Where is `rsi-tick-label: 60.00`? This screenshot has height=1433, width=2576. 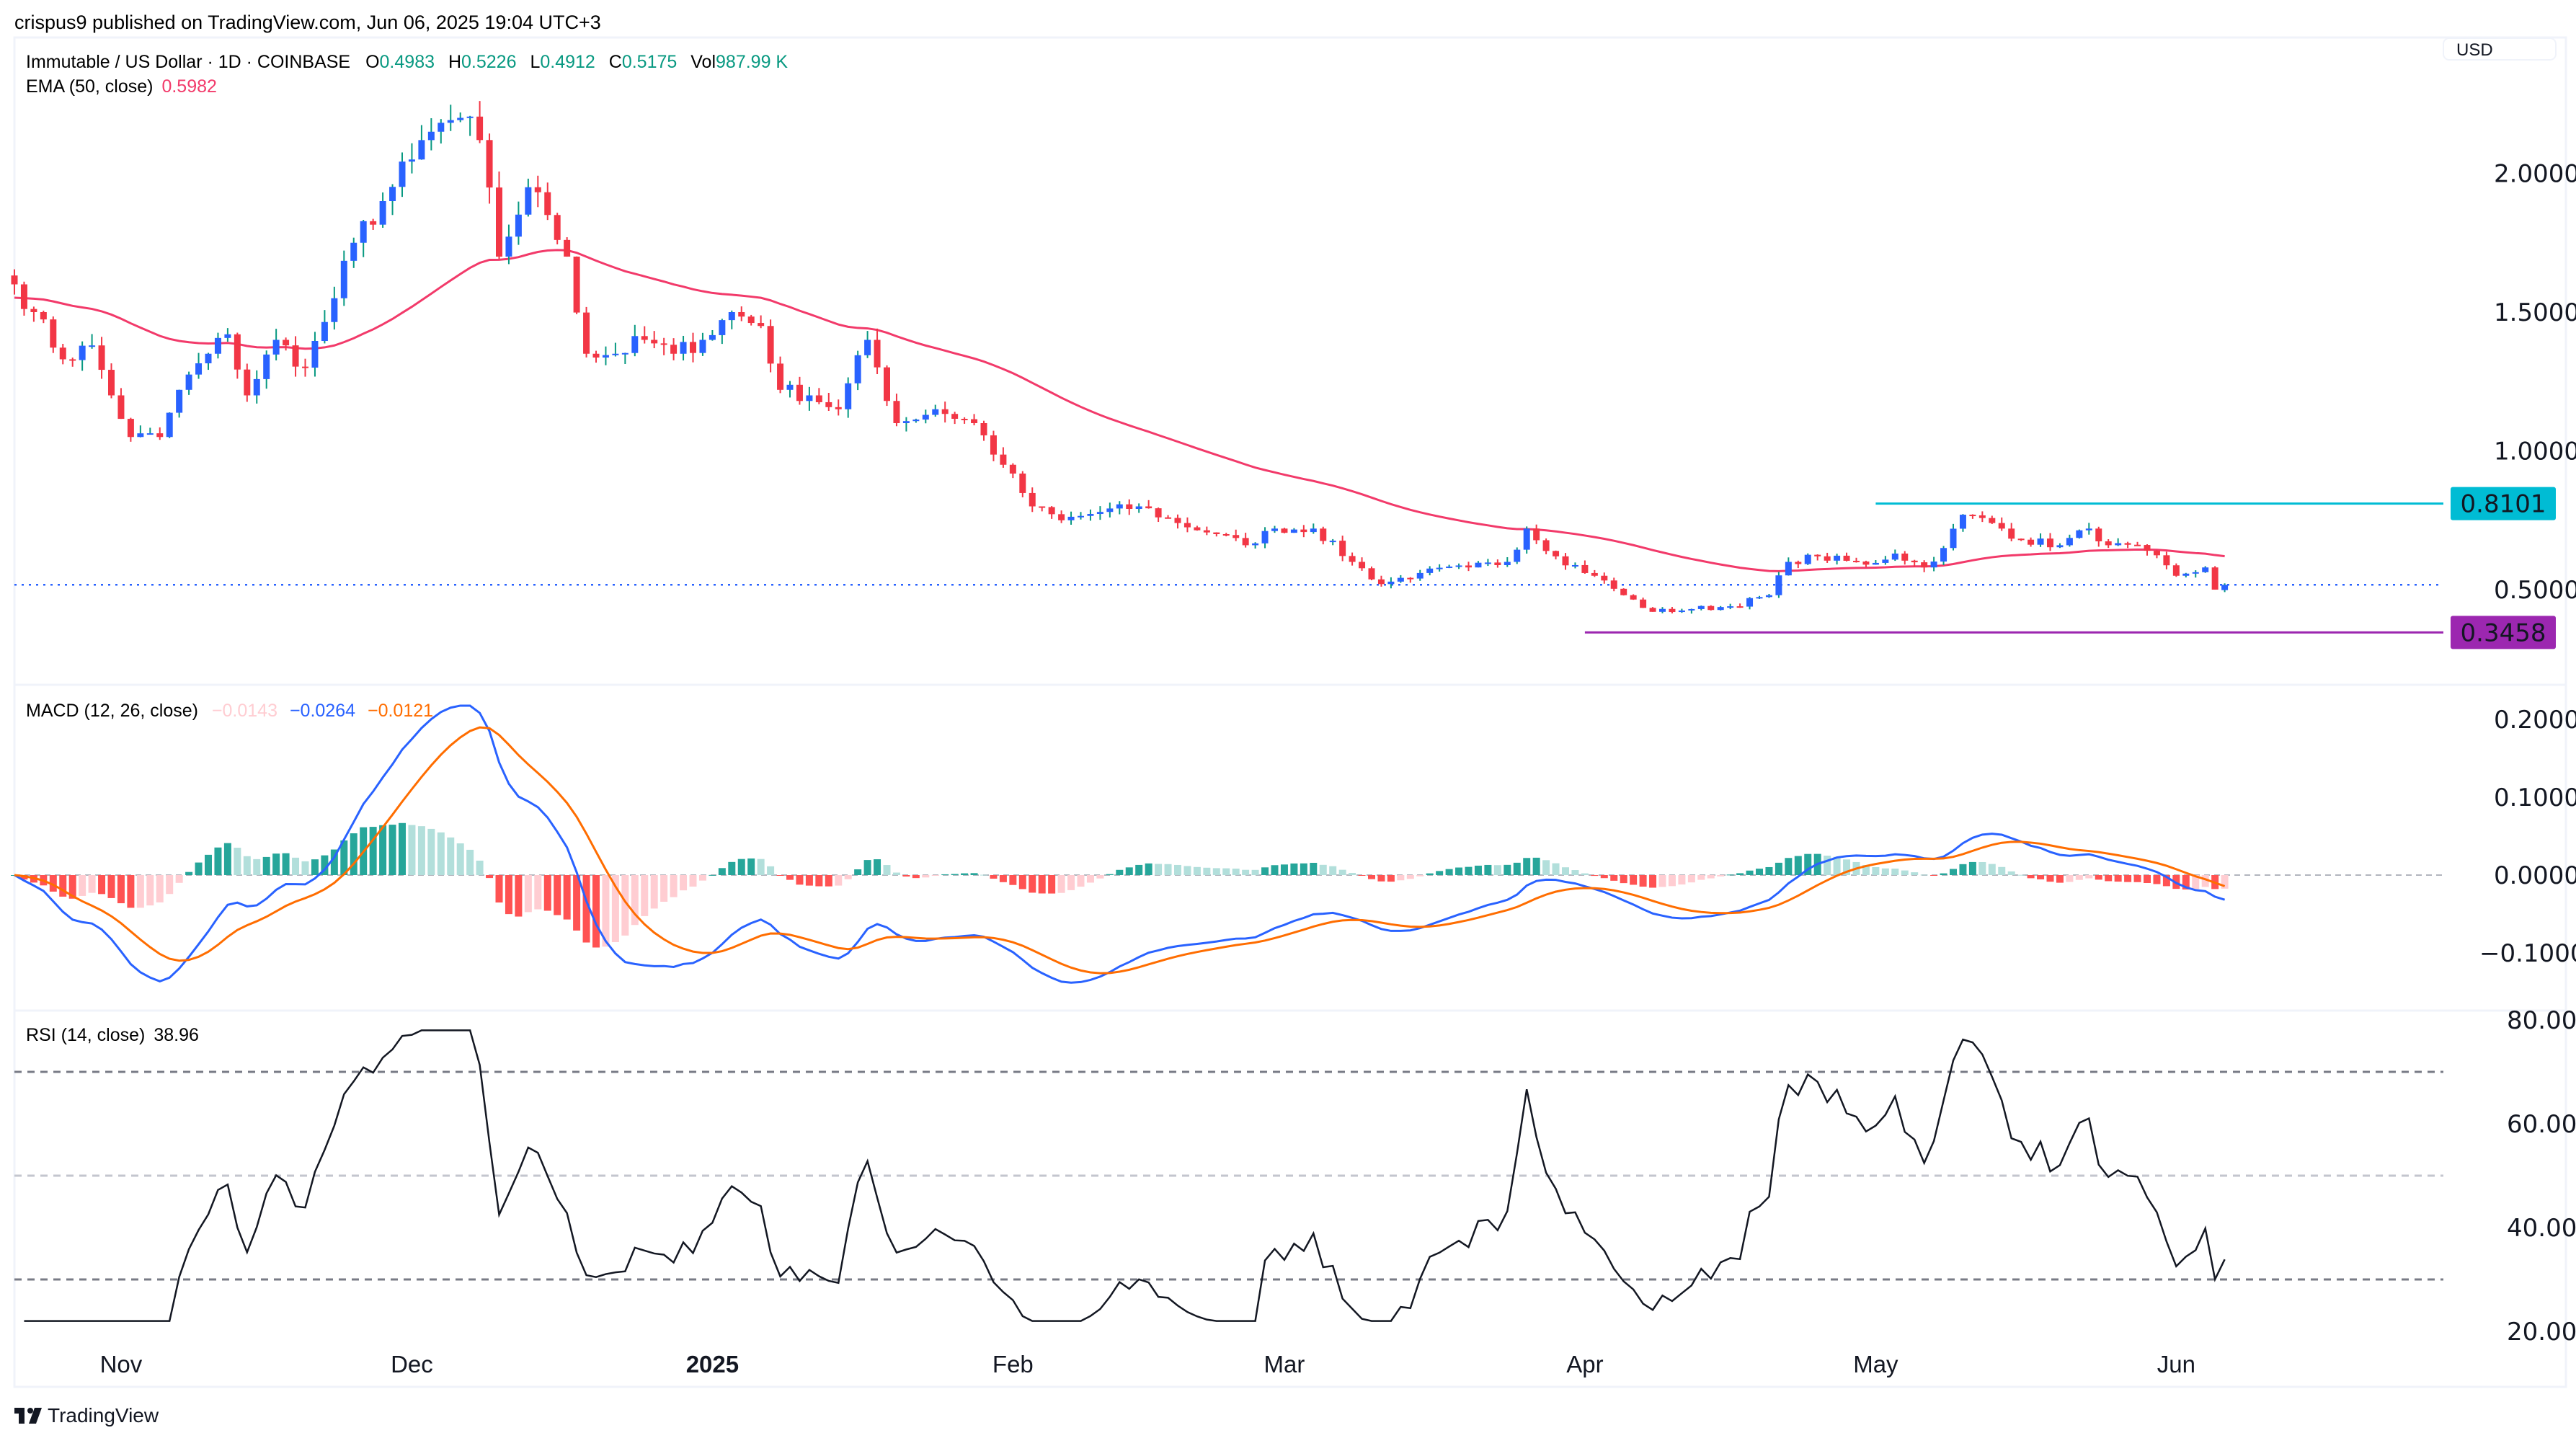
rsi-tick-label: 60.00 is located at coordinates (2541, 1124).